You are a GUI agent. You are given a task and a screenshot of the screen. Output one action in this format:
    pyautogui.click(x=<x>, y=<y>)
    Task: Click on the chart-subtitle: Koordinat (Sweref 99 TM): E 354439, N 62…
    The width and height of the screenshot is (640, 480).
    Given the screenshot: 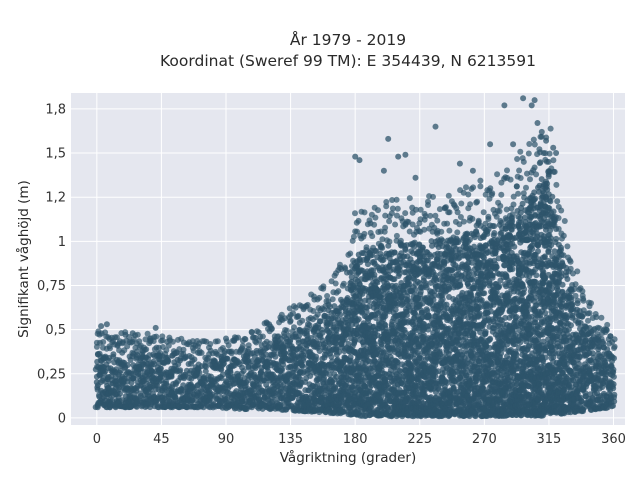 What is the action you would take?
    pyautogui.click(x=348, y=61)
    